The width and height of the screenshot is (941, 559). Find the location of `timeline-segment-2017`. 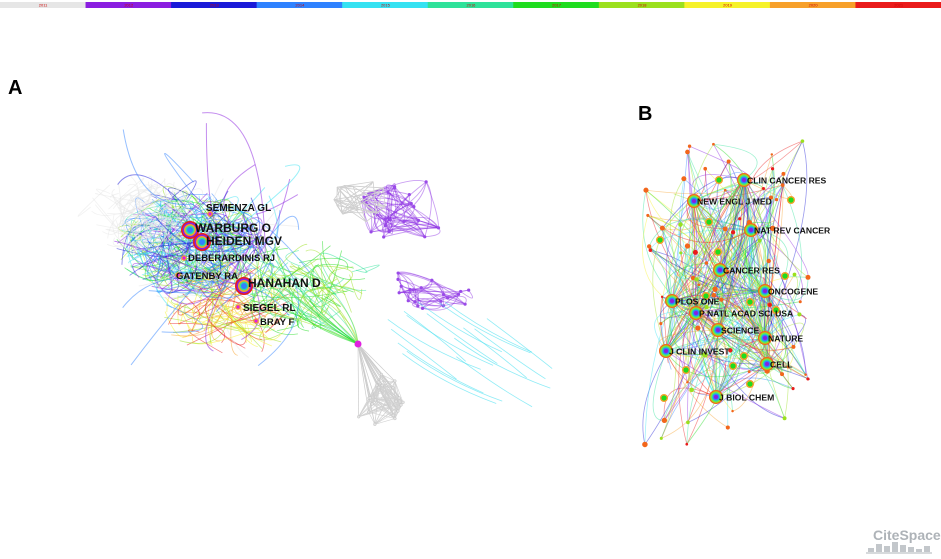

timeline-segment-2017 is located at coordinates (556, 5).